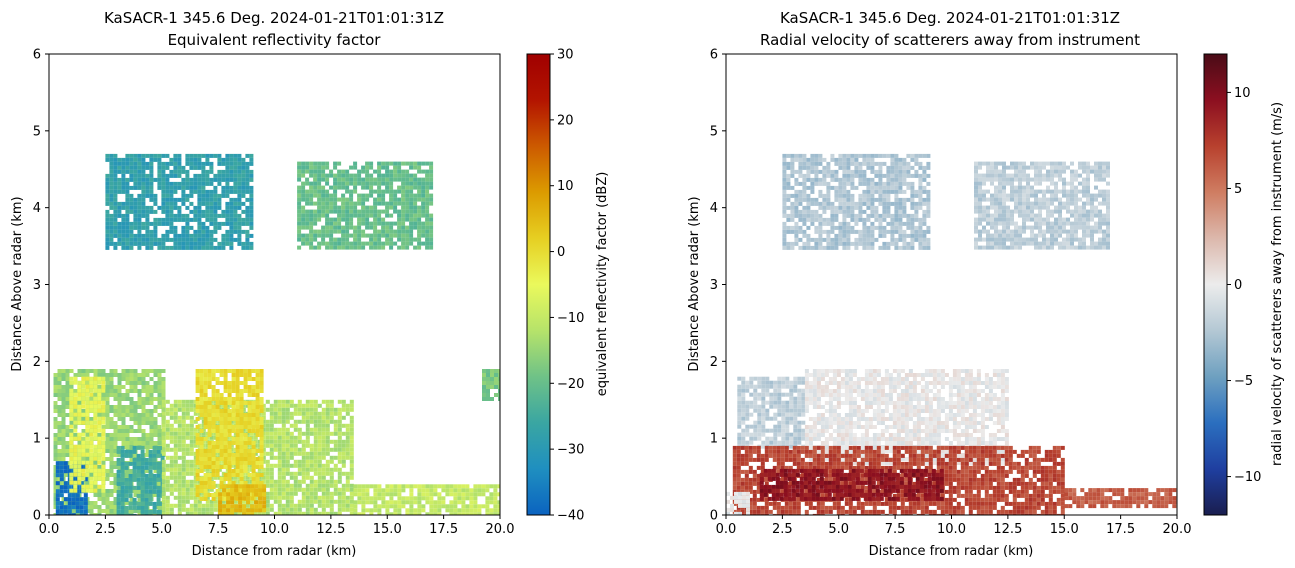 This screenshot has height=568, width=1295. What do you see at coordinates (570, 516) in the screenshot?
I see `colorbar-tick-label: −40` at bounding box center [570, 516].